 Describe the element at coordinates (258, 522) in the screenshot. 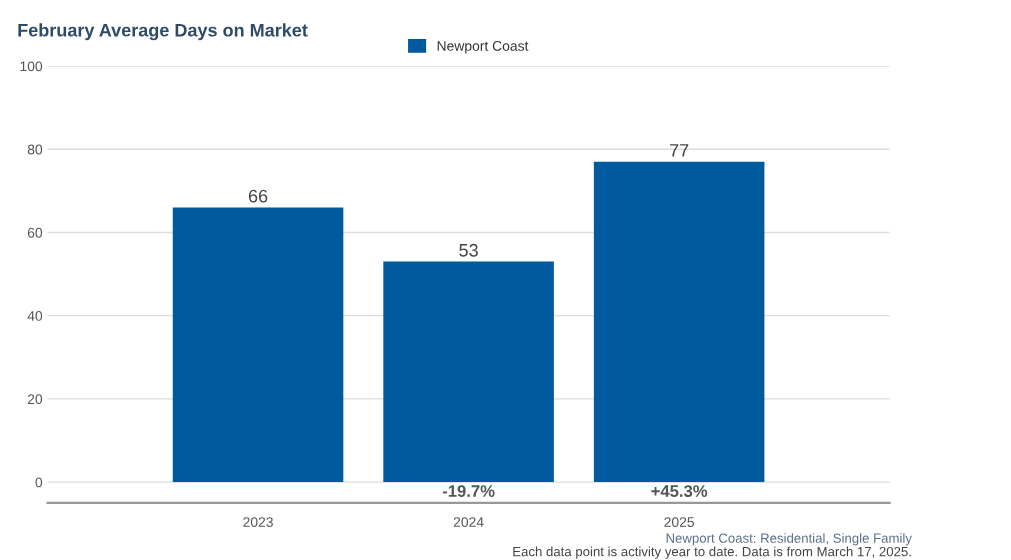

I see `x-tick-label: 2023` at that location.